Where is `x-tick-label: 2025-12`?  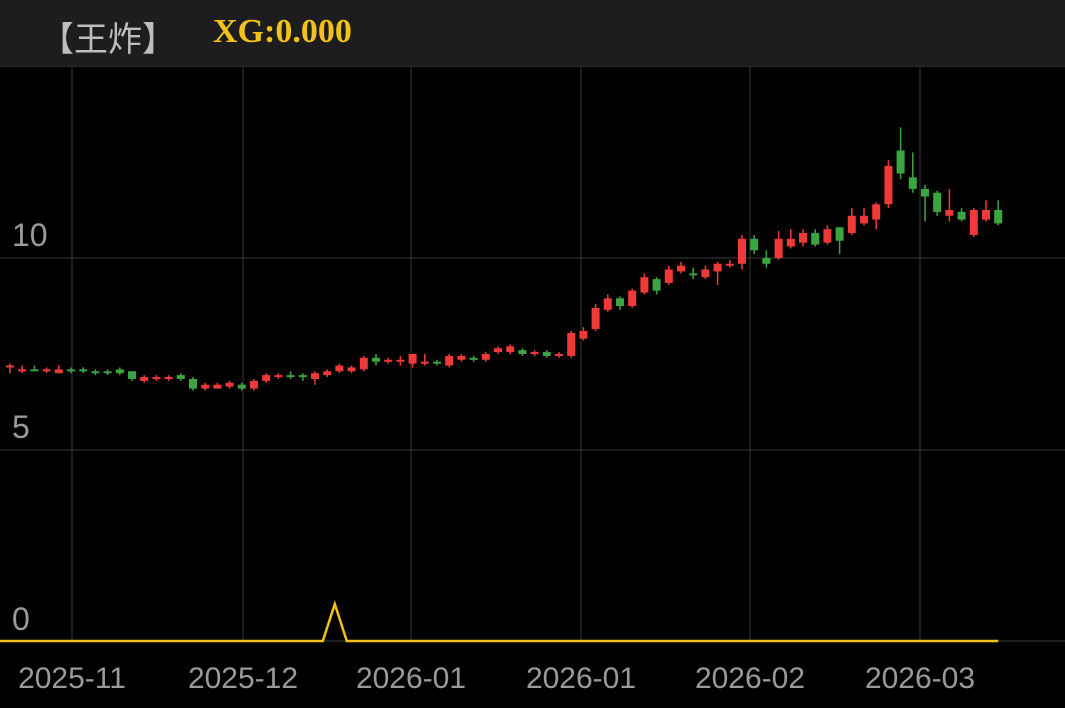 x-tick-label: 2025-12 is located at coordinates (243, 678).